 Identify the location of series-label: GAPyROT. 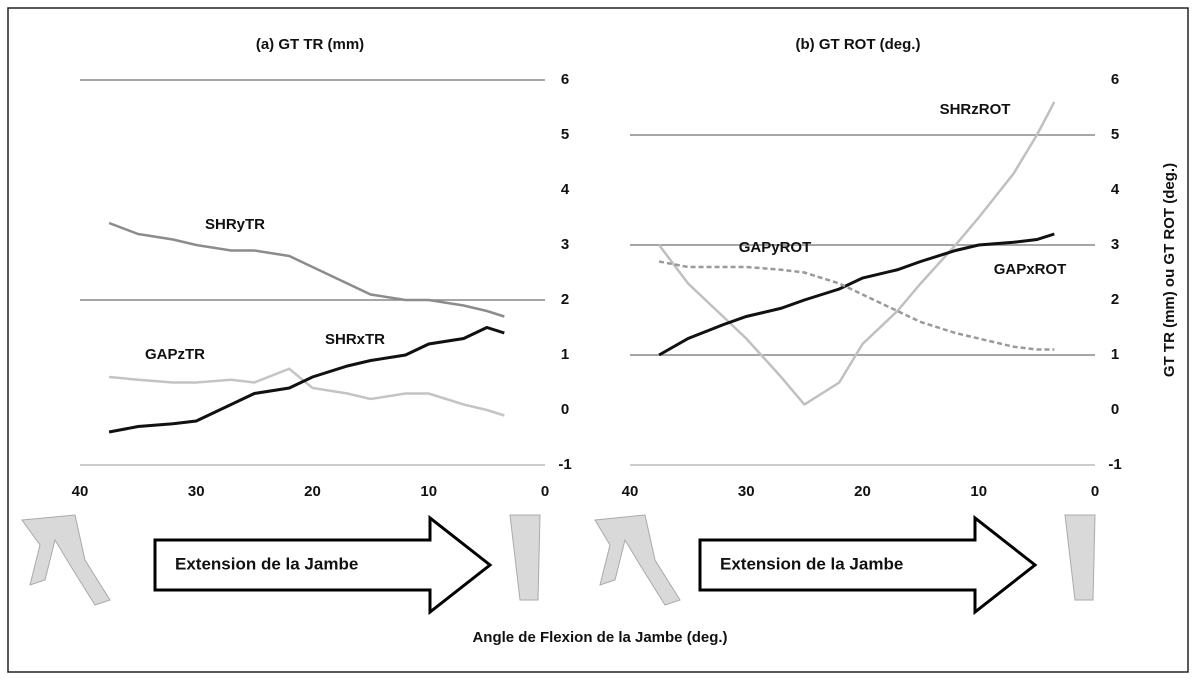
(775, 247).